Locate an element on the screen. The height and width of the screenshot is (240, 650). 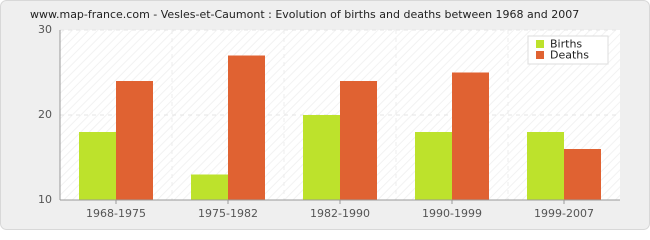
x-tick-label: 1968-1975 is located at coordinates (116, 213).